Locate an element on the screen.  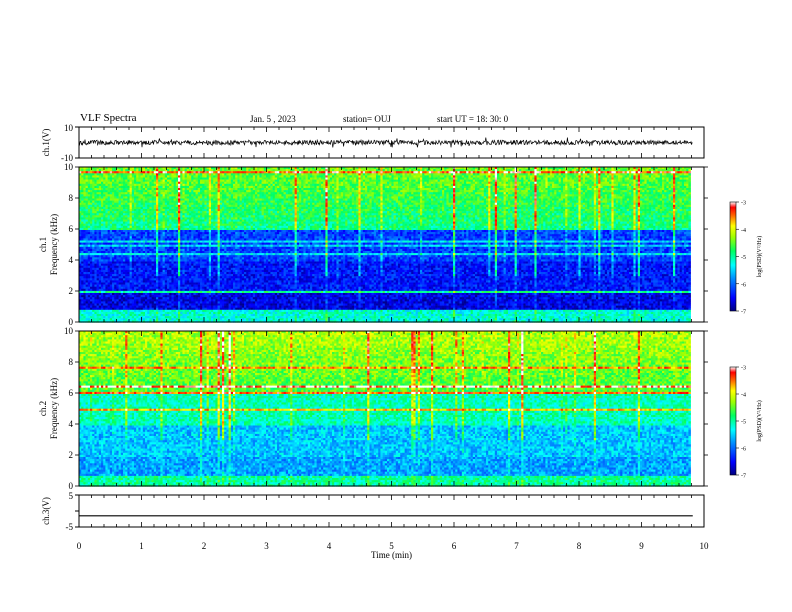
x-tick-label: 5 is located at coordinates (391, 546).